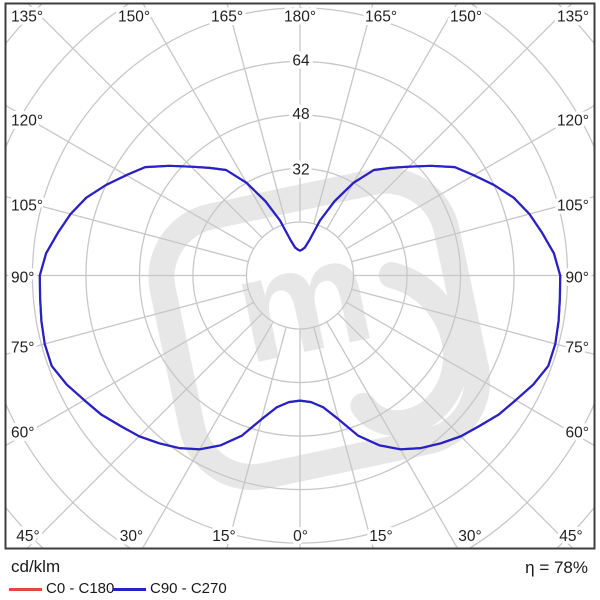 The width and height of the screenshot is (600, 600). What do you see at coordinates (22, 432) in the screenshot?
I see `angle-label-left: 60°` at bounding box center [22, 432].